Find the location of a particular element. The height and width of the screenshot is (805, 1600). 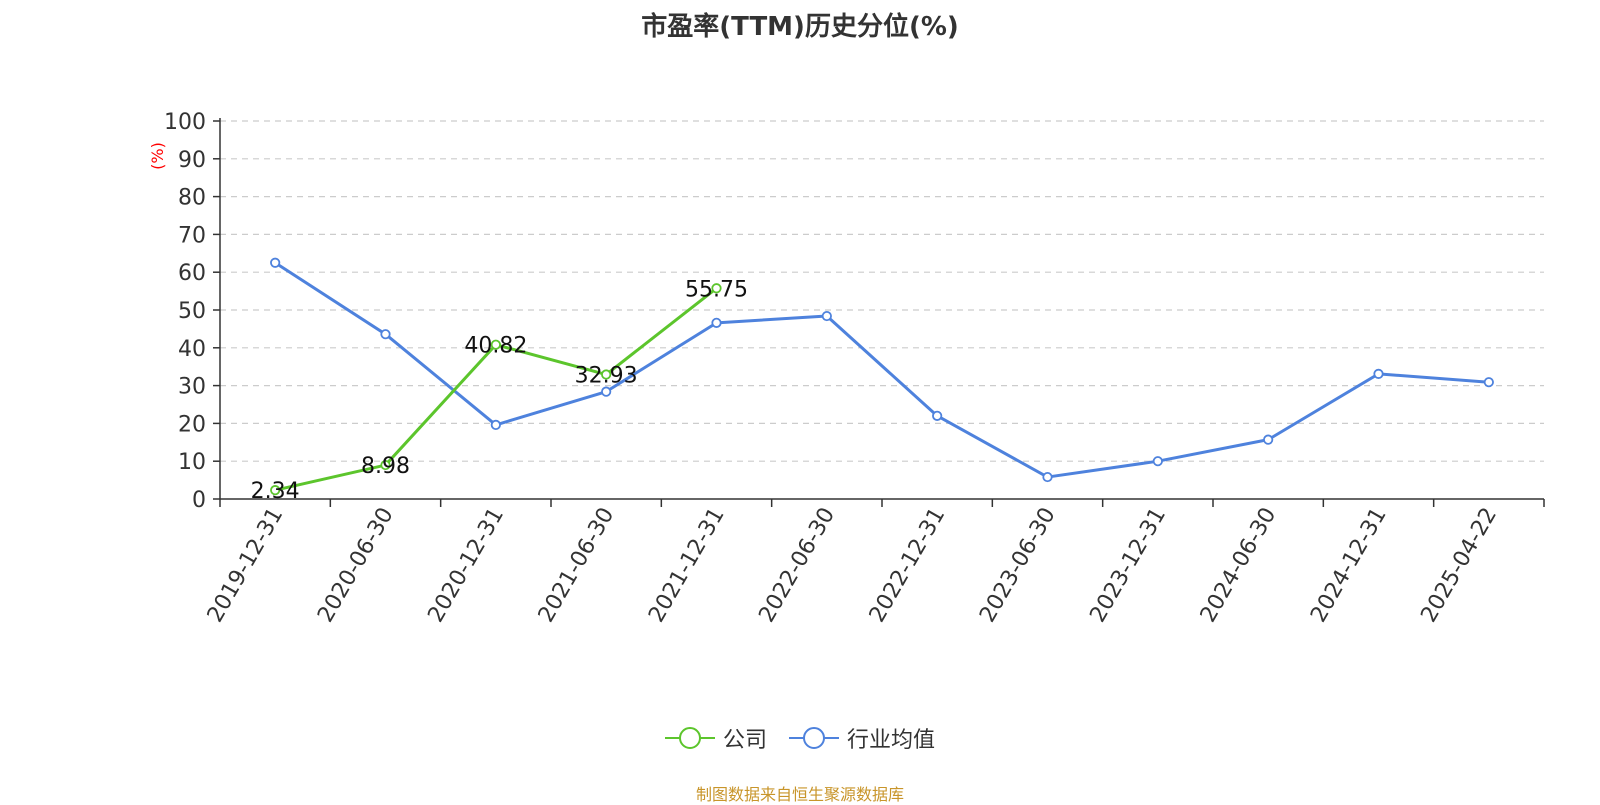

company-data-label: 55.75 is located at coordinates (716, 289).